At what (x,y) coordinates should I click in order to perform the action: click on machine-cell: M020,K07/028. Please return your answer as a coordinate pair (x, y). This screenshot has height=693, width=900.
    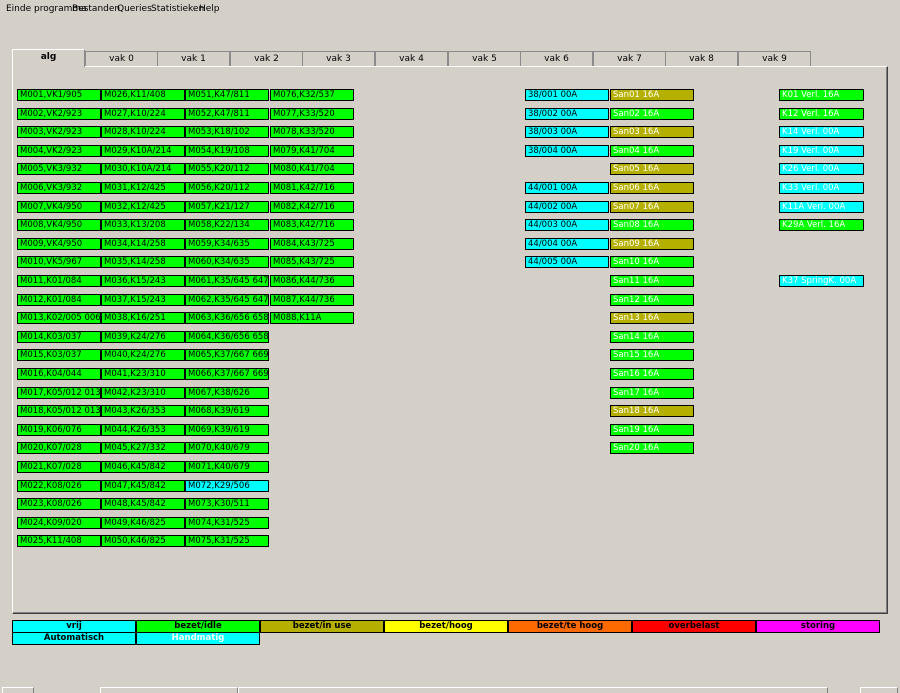
    Looking at the image, I should click on (59, 448).